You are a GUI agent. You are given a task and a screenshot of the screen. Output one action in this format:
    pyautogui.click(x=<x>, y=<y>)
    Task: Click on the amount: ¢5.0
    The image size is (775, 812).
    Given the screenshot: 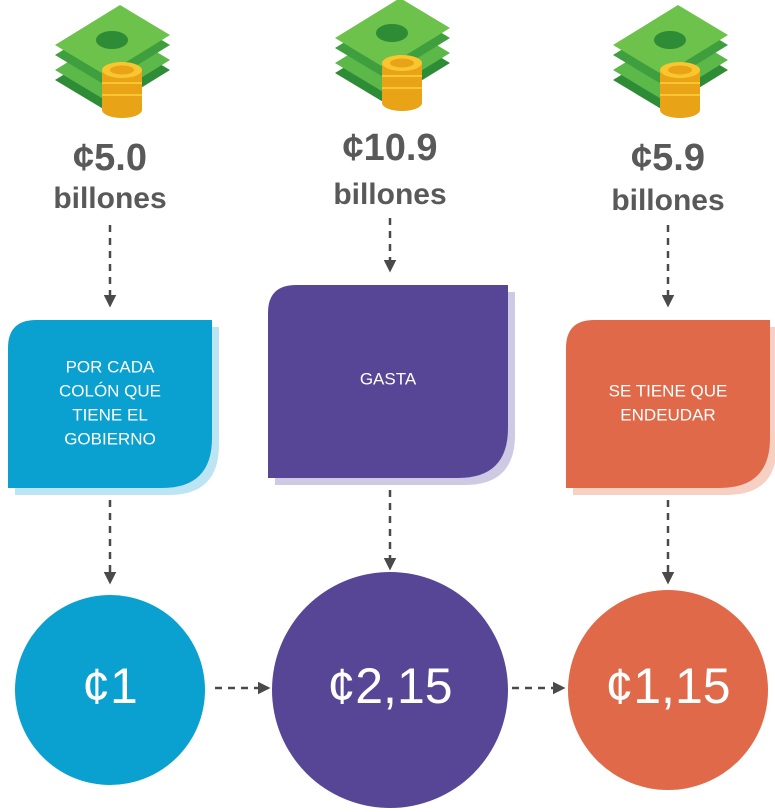 What is the action you would take?
    pyautogui.click(x=110, y=158)
    